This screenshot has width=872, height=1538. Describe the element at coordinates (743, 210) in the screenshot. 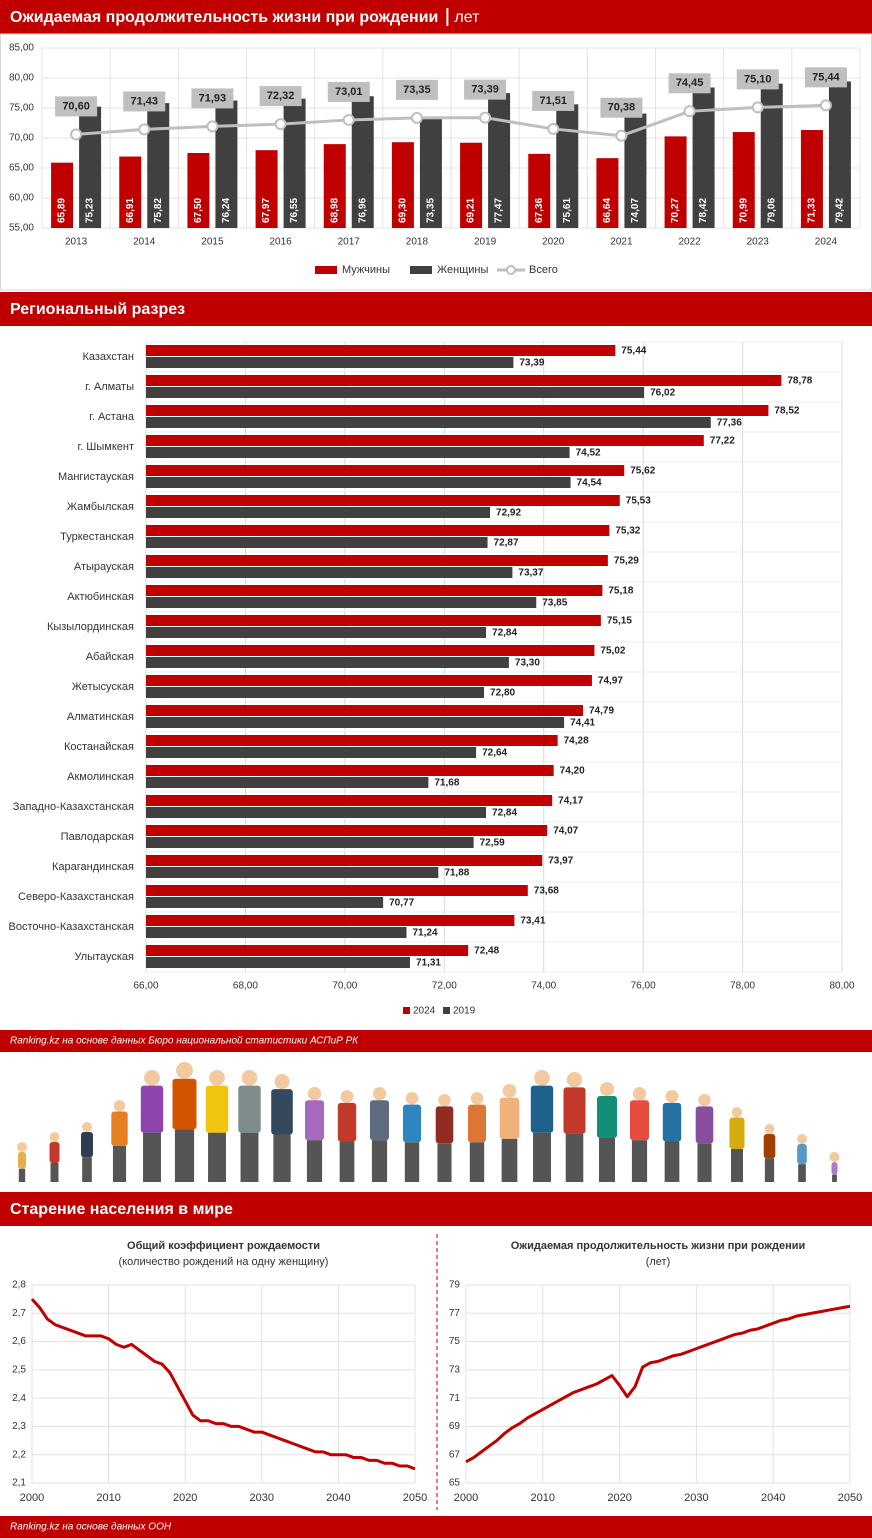

I see `data-label: 70,99` at that location.